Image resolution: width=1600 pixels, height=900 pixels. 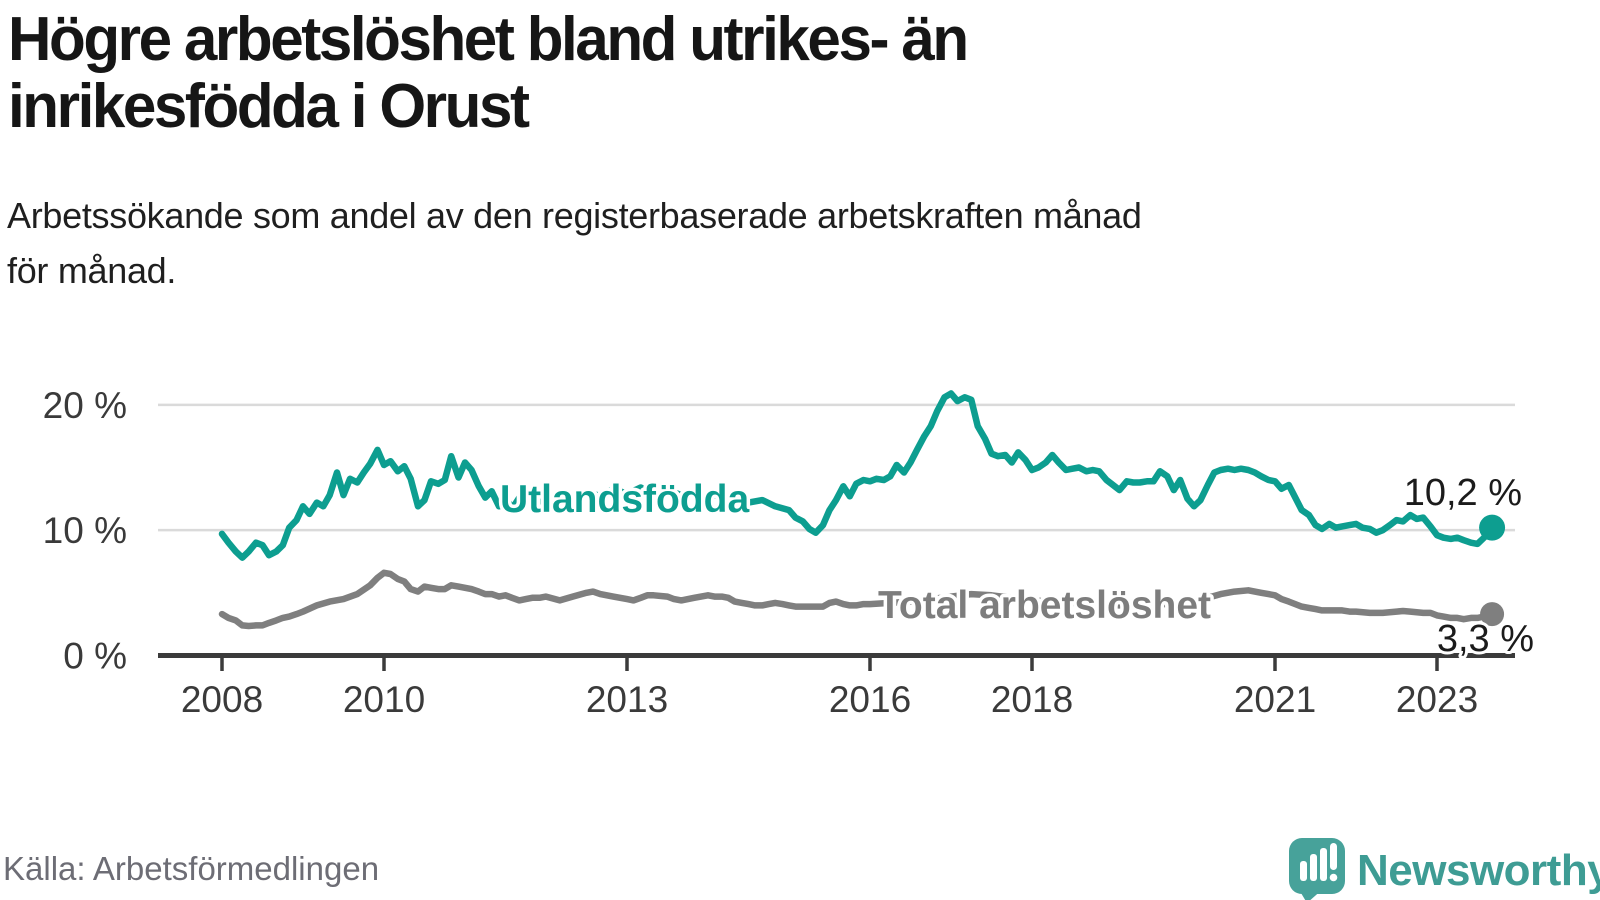 I want to click on endpoint-label-utlandsfodda: 10,2 %, so click(x=1463, y=493).